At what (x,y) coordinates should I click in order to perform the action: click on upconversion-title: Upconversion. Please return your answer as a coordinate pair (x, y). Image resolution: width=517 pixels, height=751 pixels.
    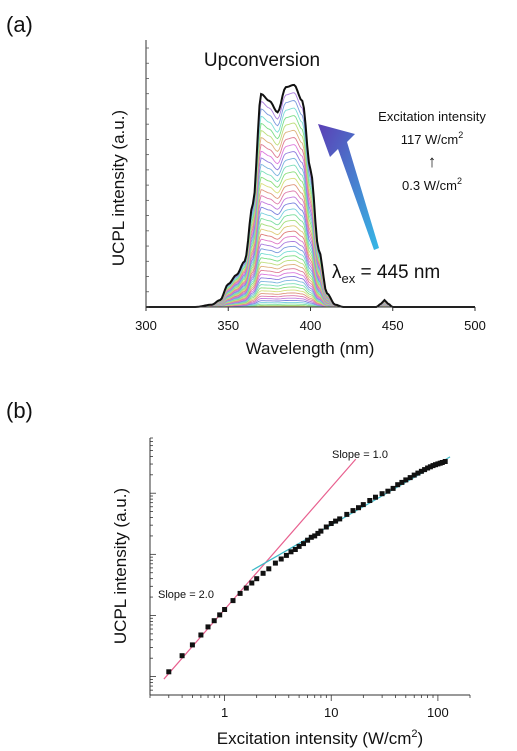
    Looking at the image, I should click on (262, 60).